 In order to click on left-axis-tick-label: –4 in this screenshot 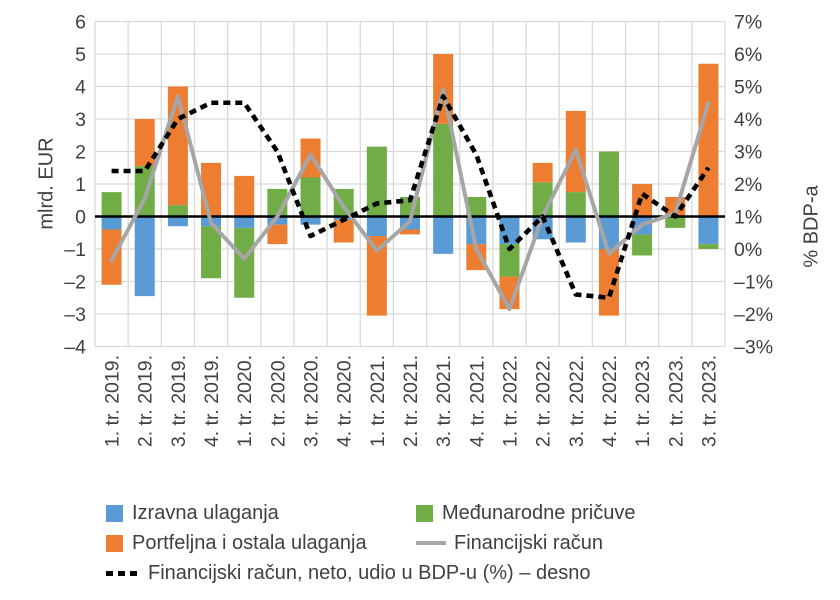, I will do `click(75, 348)`.